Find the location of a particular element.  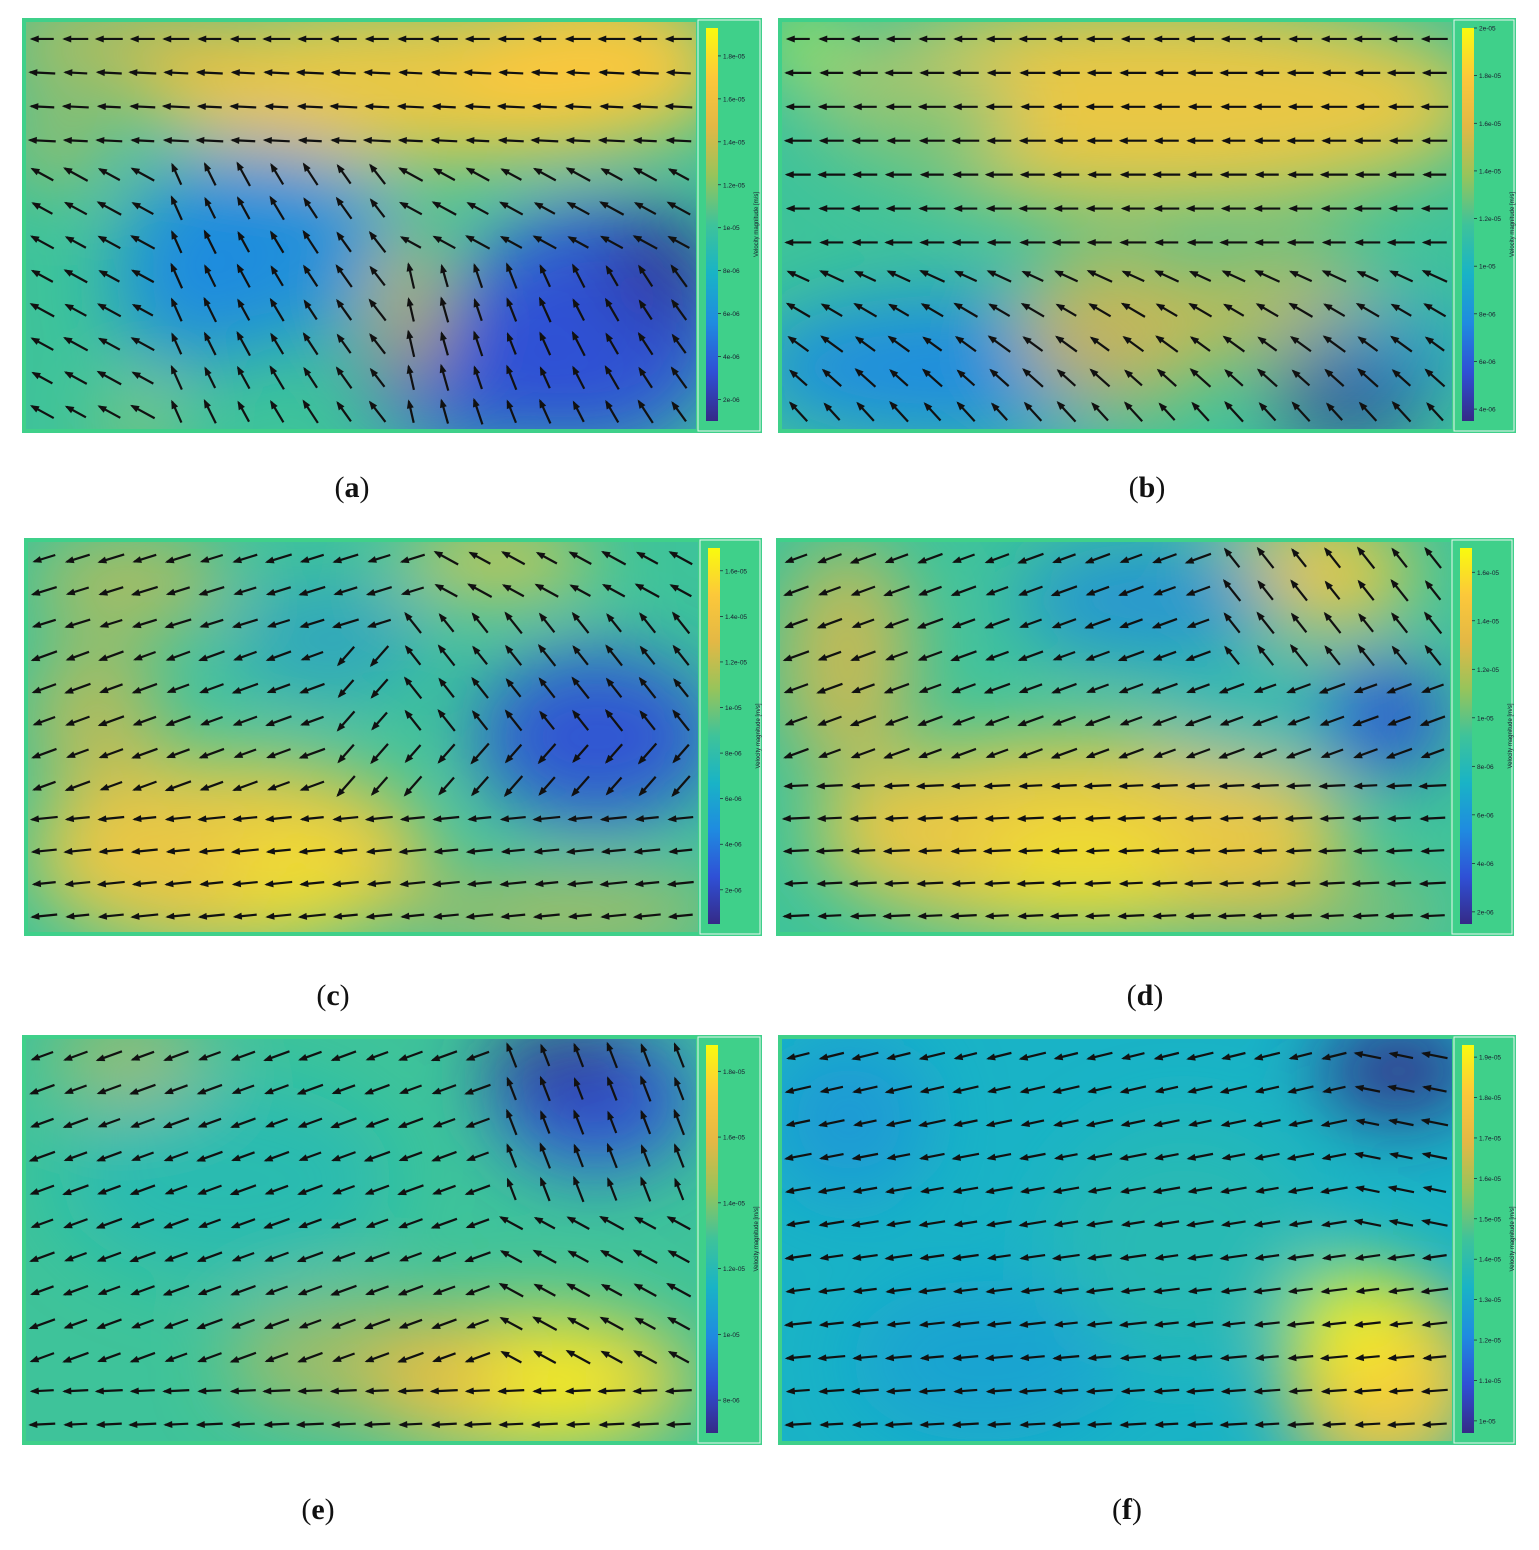

caption-open-paren: ( is located at coordinates (1131, 995).